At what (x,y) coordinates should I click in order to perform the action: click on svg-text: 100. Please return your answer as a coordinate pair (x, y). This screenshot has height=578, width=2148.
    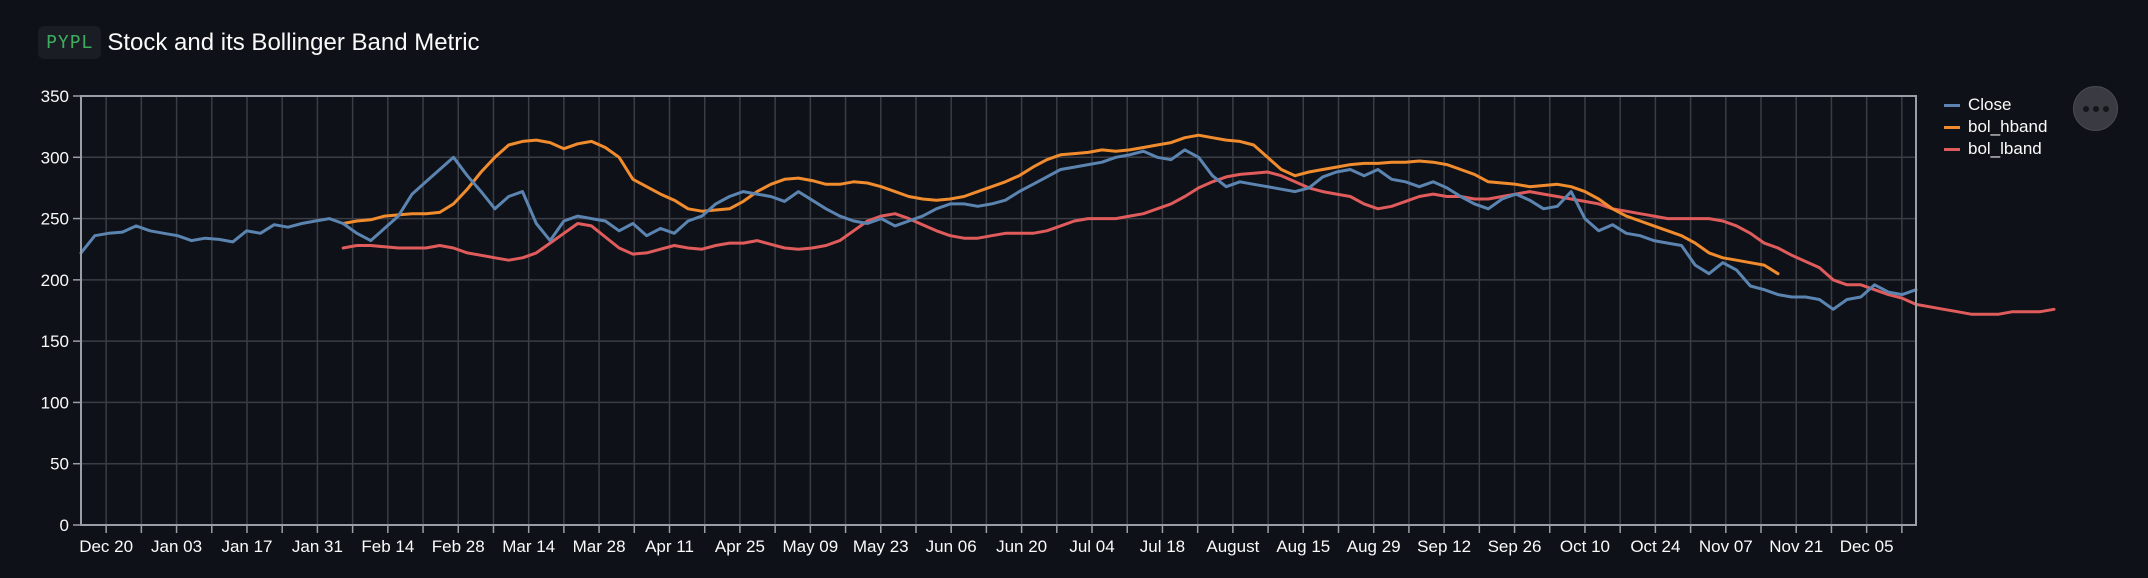
    Looking at the image, I should click on (55, 402).